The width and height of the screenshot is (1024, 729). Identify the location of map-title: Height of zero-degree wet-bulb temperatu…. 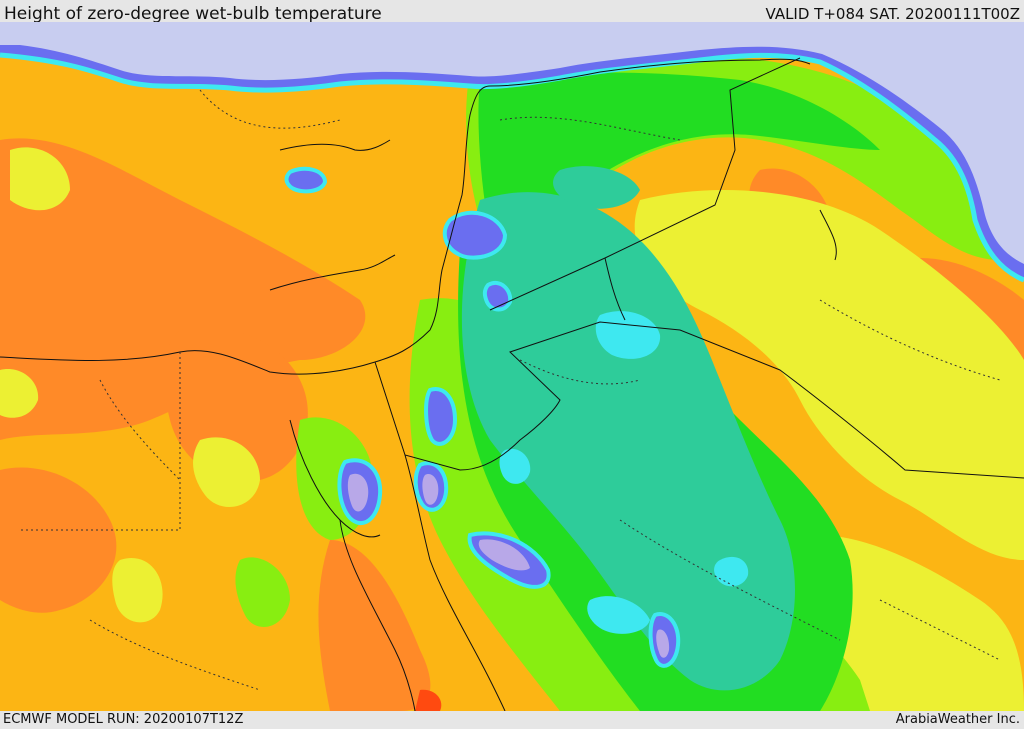
(193, 14).